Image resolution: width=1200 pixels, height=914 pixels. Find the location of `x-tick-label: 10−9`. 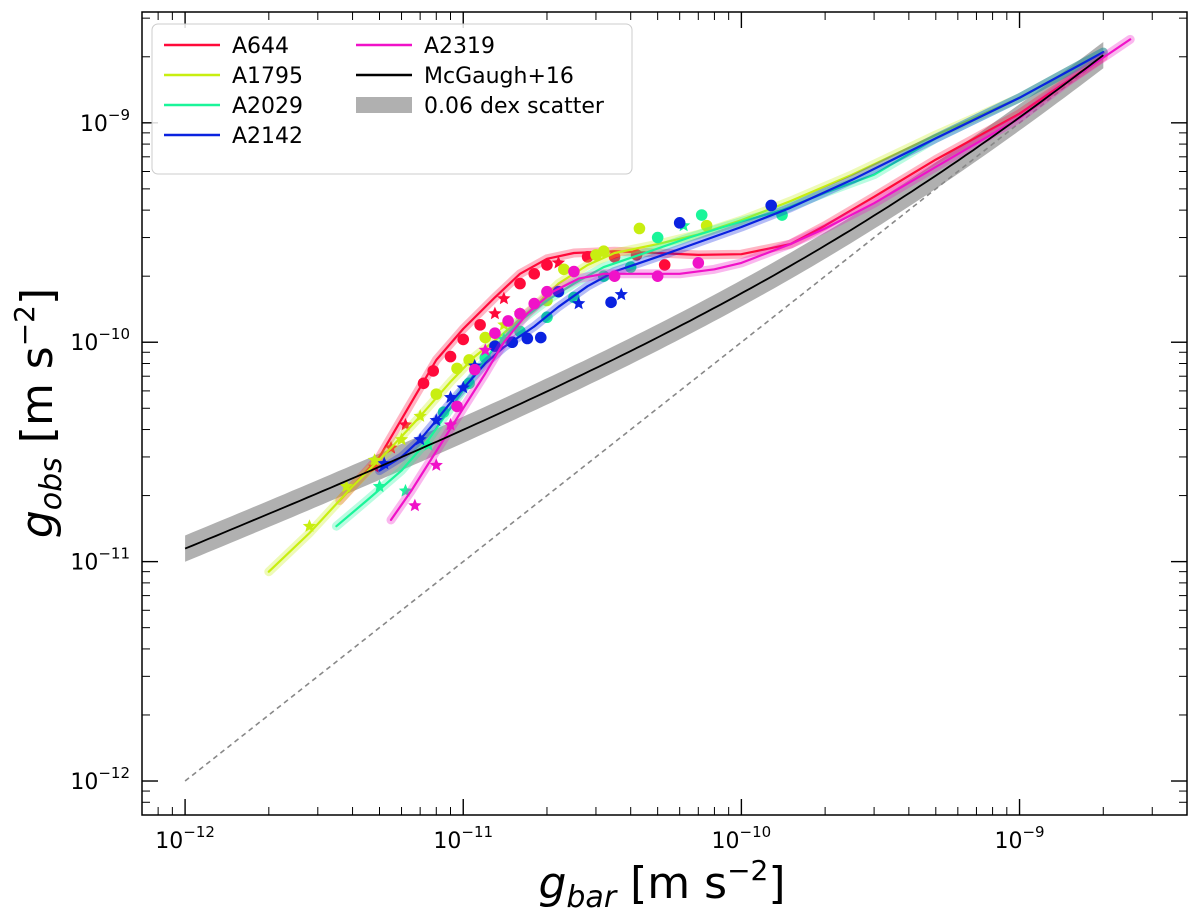

x-tick-label: 10−9 is located at coordinates (1019, 838).